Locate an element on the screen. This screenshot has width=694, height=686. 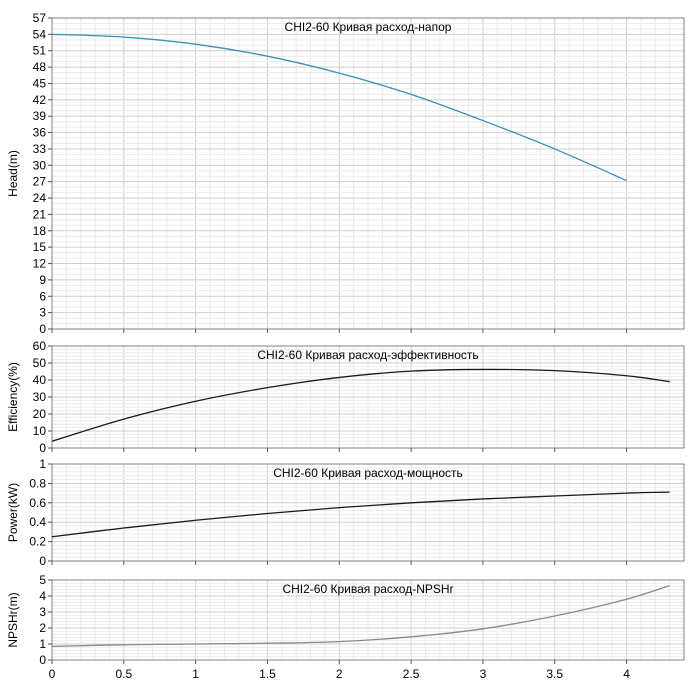
y-tick-label: 40 is located at coordinates (40, 380).